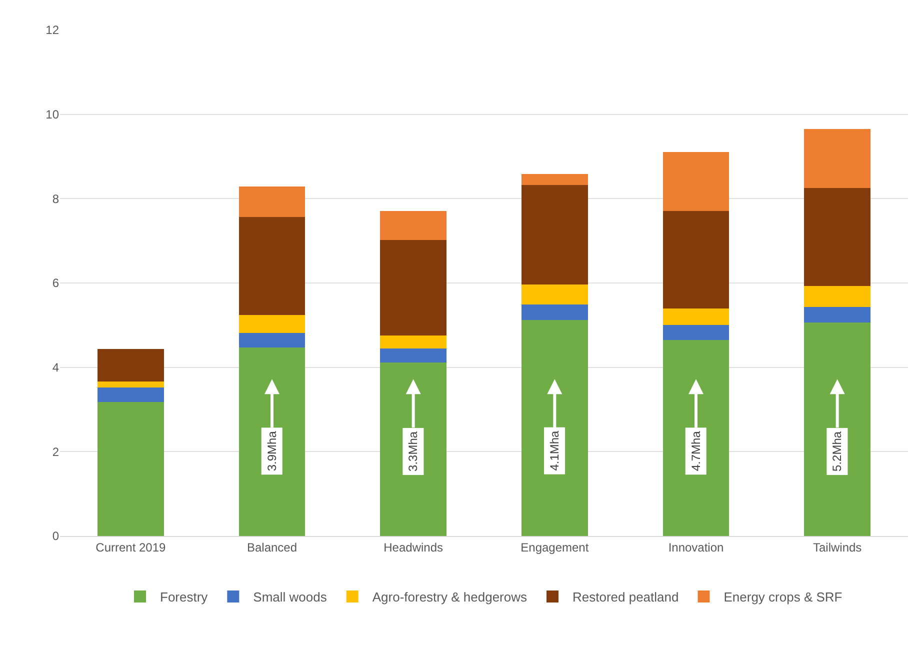 This screenshot has width=918, height=656. I want to click on y-tick-label: 2, so click(56, 451).